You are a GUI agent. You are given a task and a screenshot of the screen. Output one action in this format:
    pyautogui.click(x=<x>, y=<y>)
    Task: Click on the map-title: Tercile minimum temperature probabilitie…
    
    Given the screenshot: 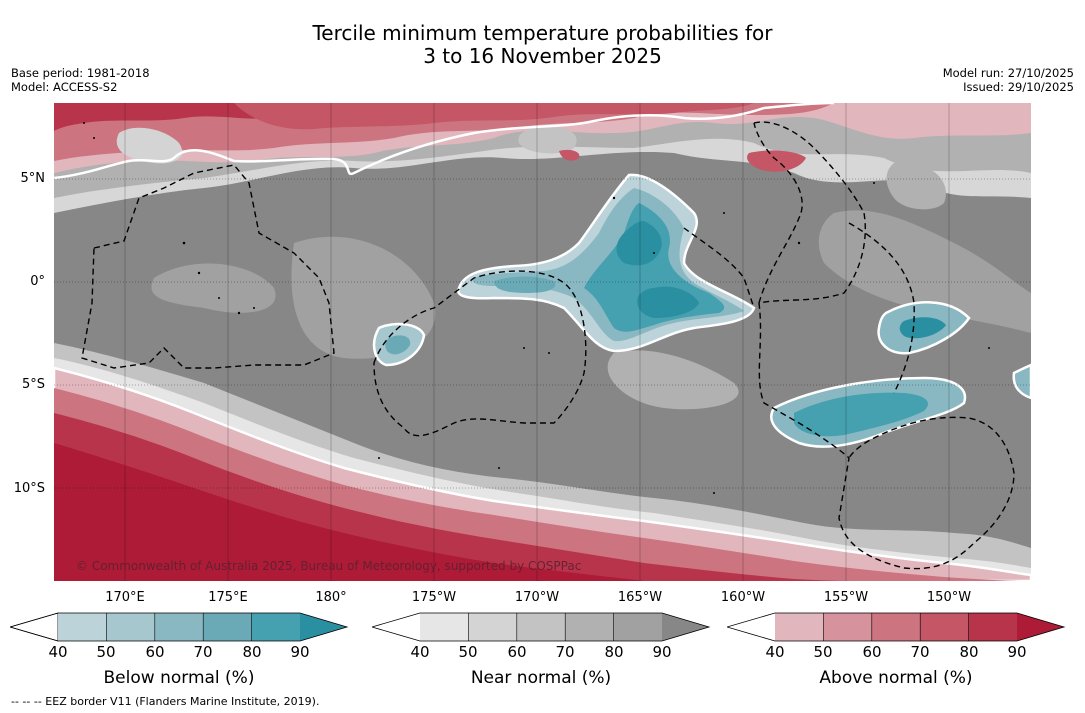 What is the action you would take?
    pyautogui.click(x=542, y=45)
    